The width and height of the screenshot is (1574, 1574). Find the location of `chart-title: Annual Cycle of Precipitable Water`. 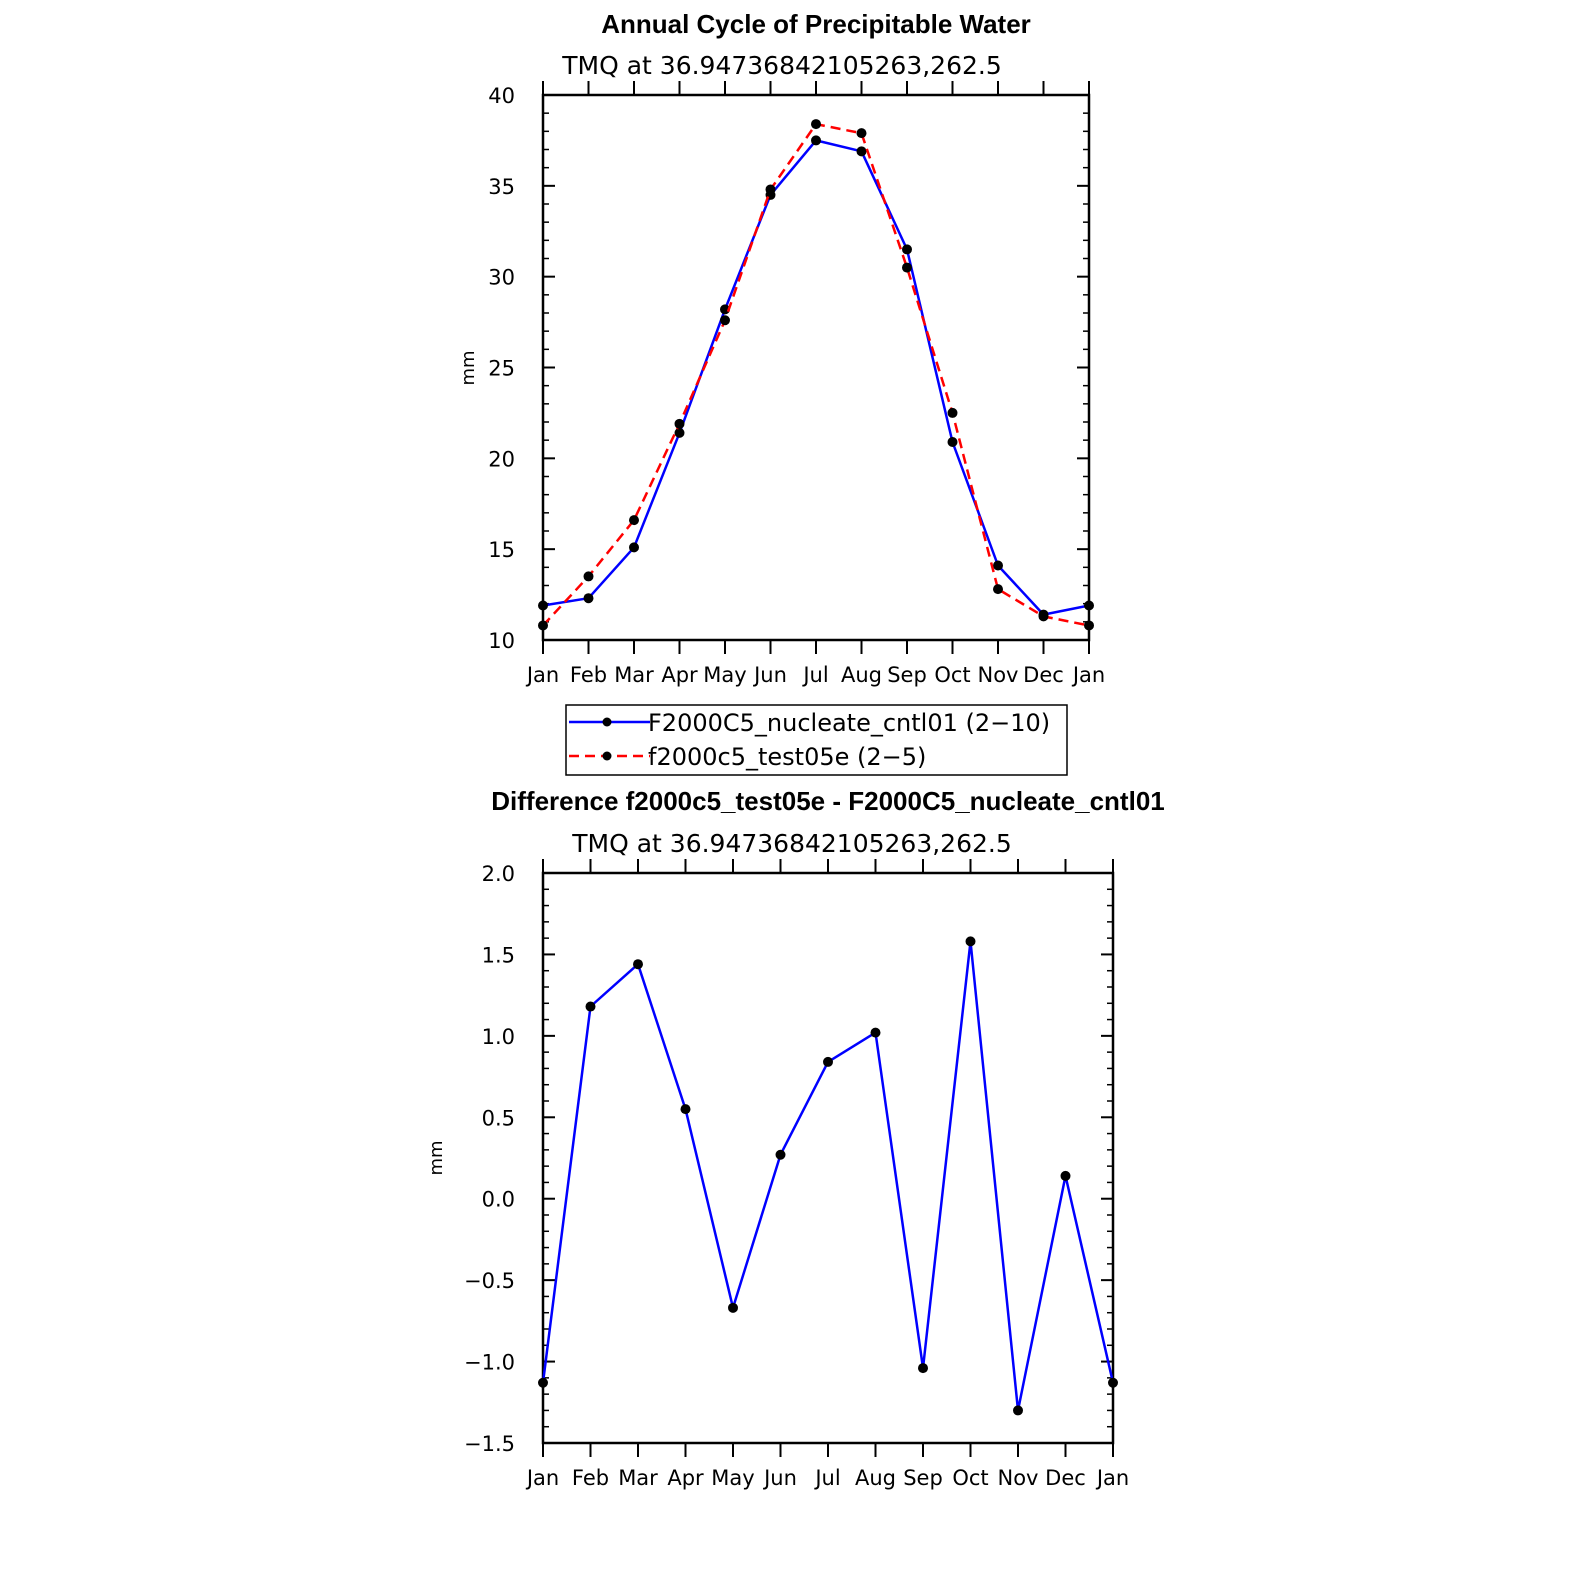

chart-title: Annual Cycle of Precipitable Water is located at coordinates (816, 24).